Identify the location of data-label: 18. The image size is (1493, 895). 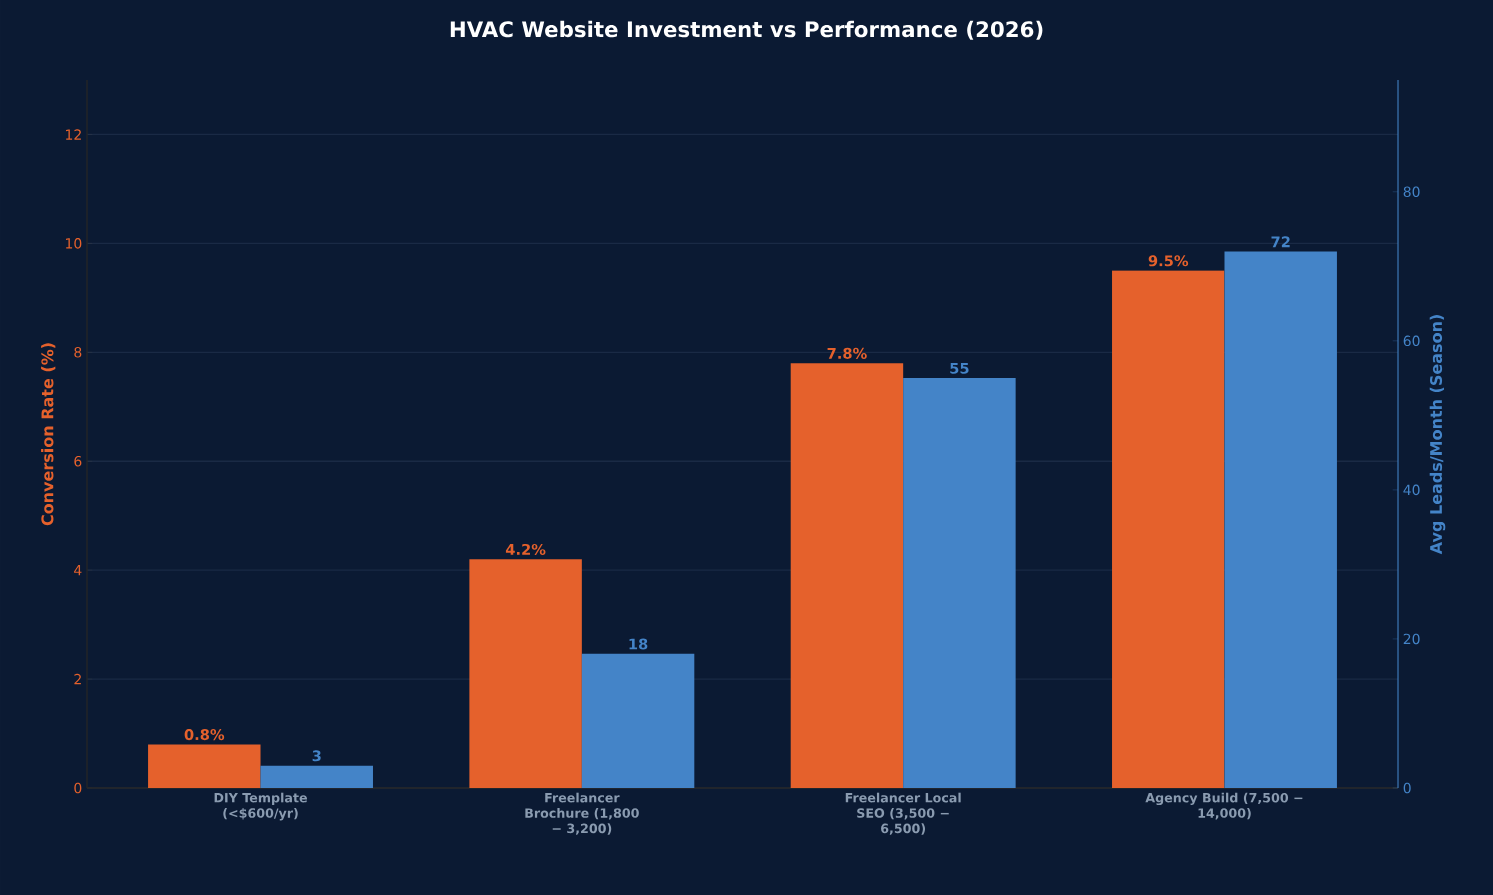
(638, 644).